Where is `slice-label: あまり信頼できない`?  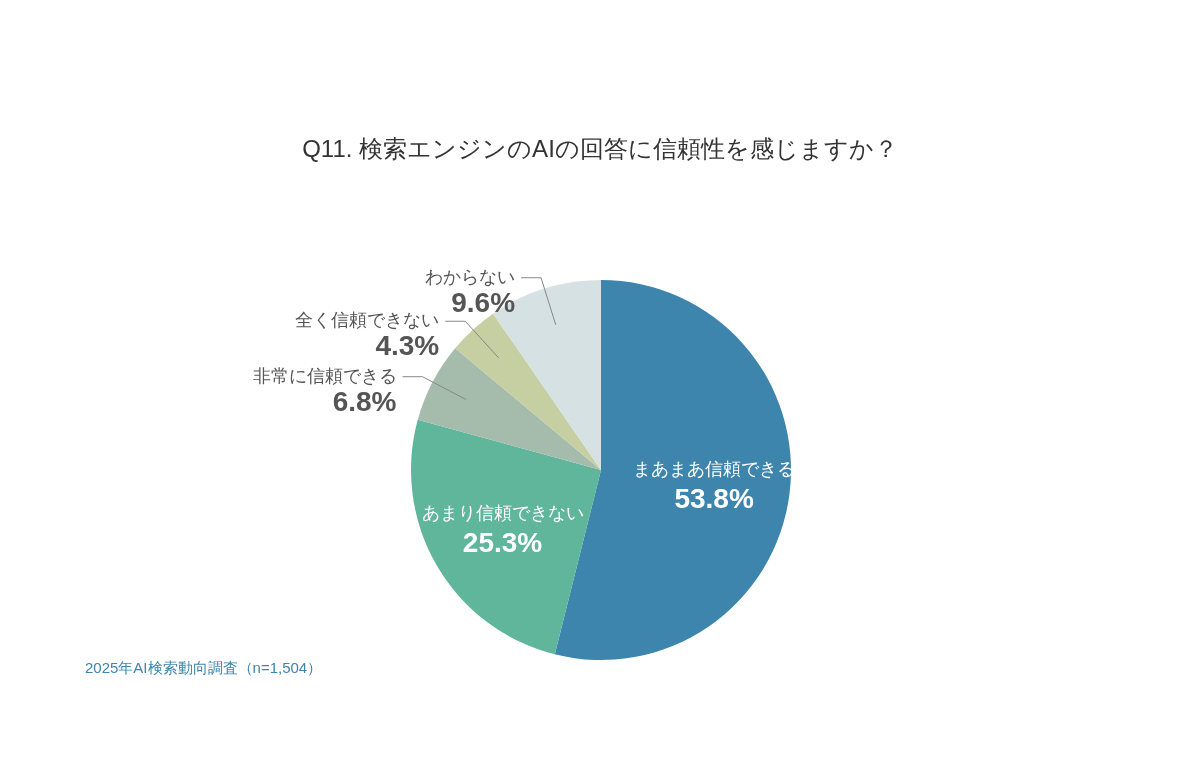
slice-label: あまり信頼できない is located at coordinates (502, 512).